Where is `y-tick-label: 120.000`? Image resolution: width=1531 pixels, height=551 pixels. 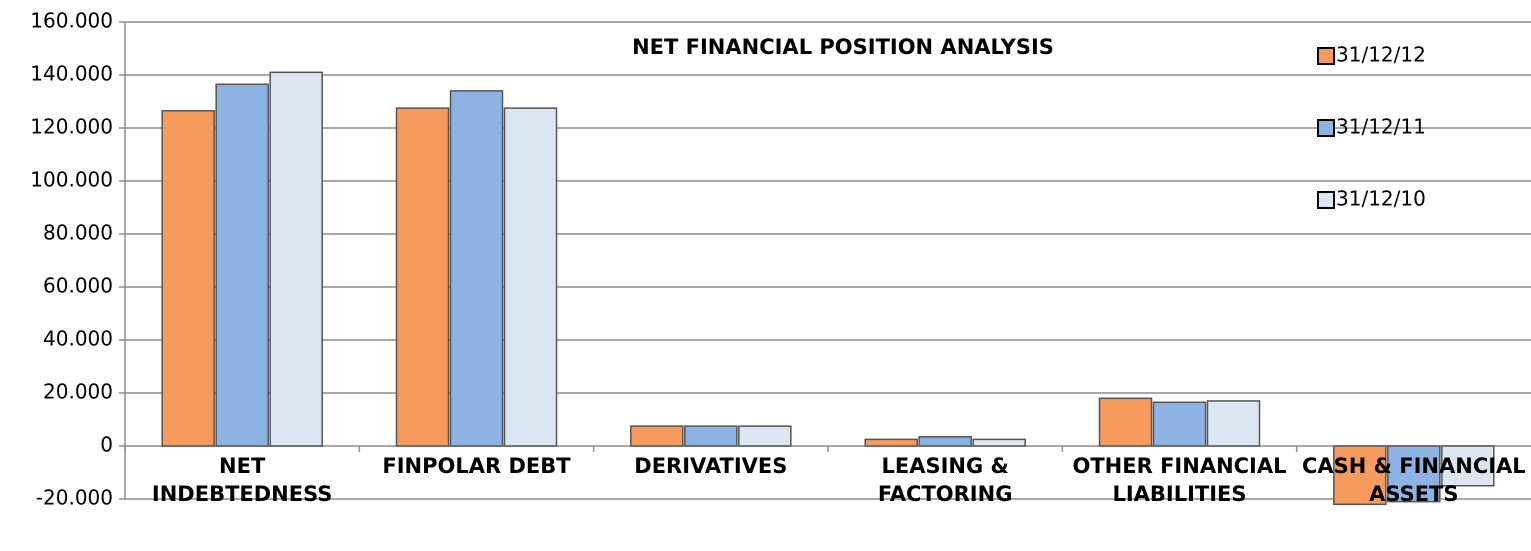
y-tick-label: 120.000 is located at coordinates (71, 127).